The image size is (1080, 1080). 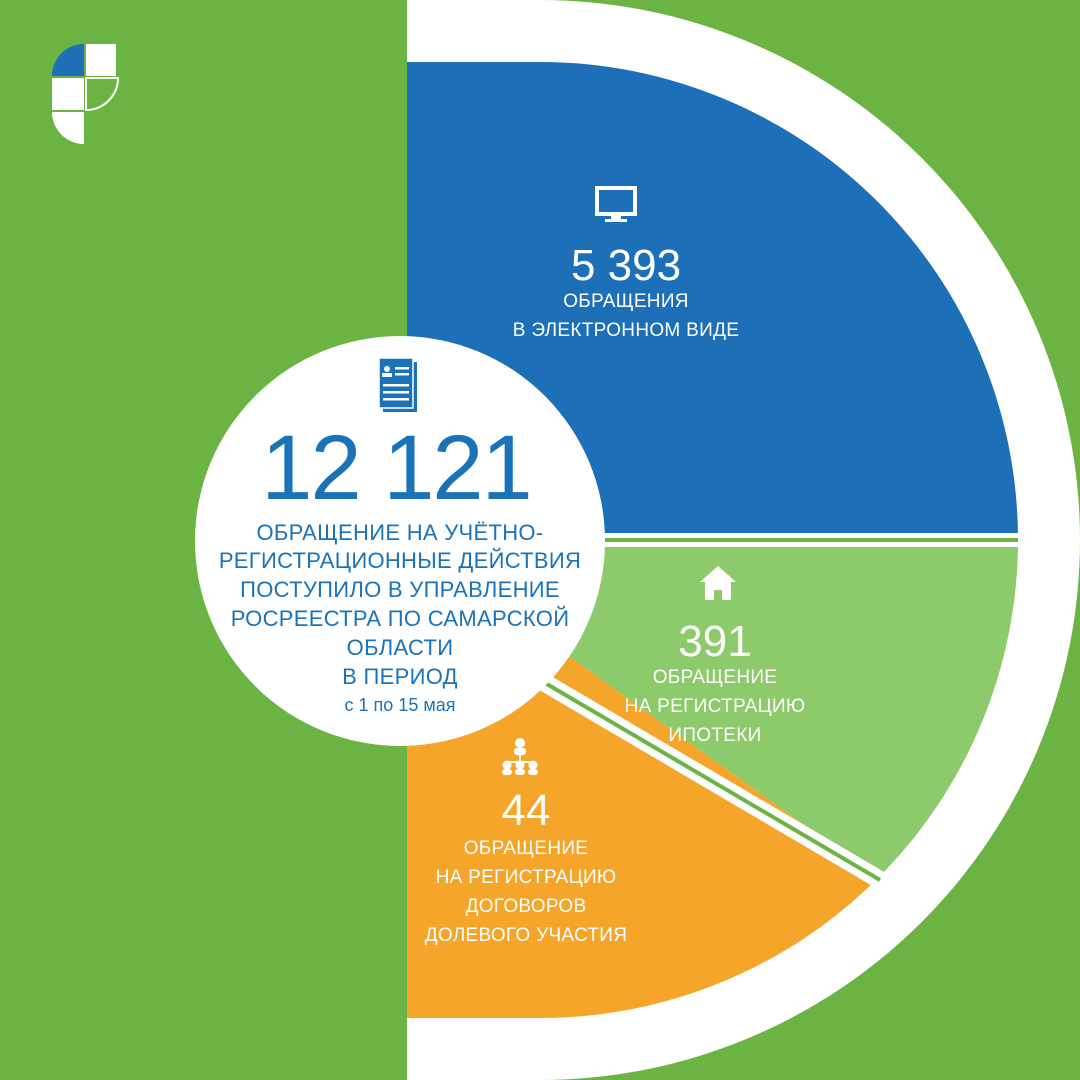 What do you see at coordinates (526, 848) in the screenshot?
I see `slice-equity-label-line1: ОБРАЩЕНИЕ` at bounding box center [526, 848].